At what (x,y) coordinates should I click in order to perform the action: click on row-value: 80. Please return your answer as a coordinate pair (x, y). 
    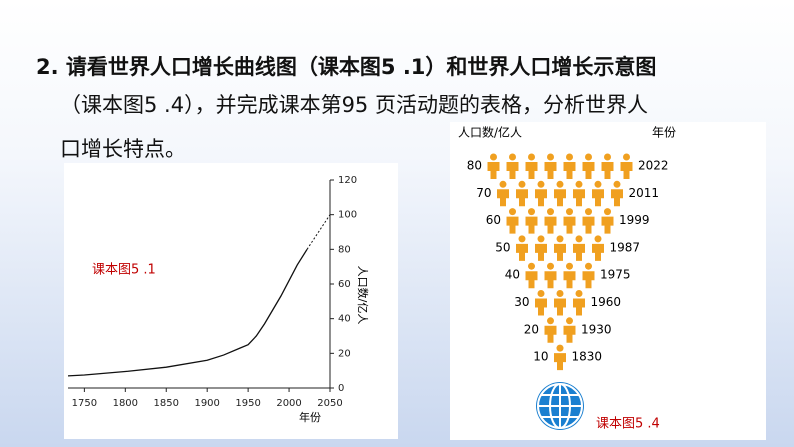
    Looking at the image, I should click on (474, 166).